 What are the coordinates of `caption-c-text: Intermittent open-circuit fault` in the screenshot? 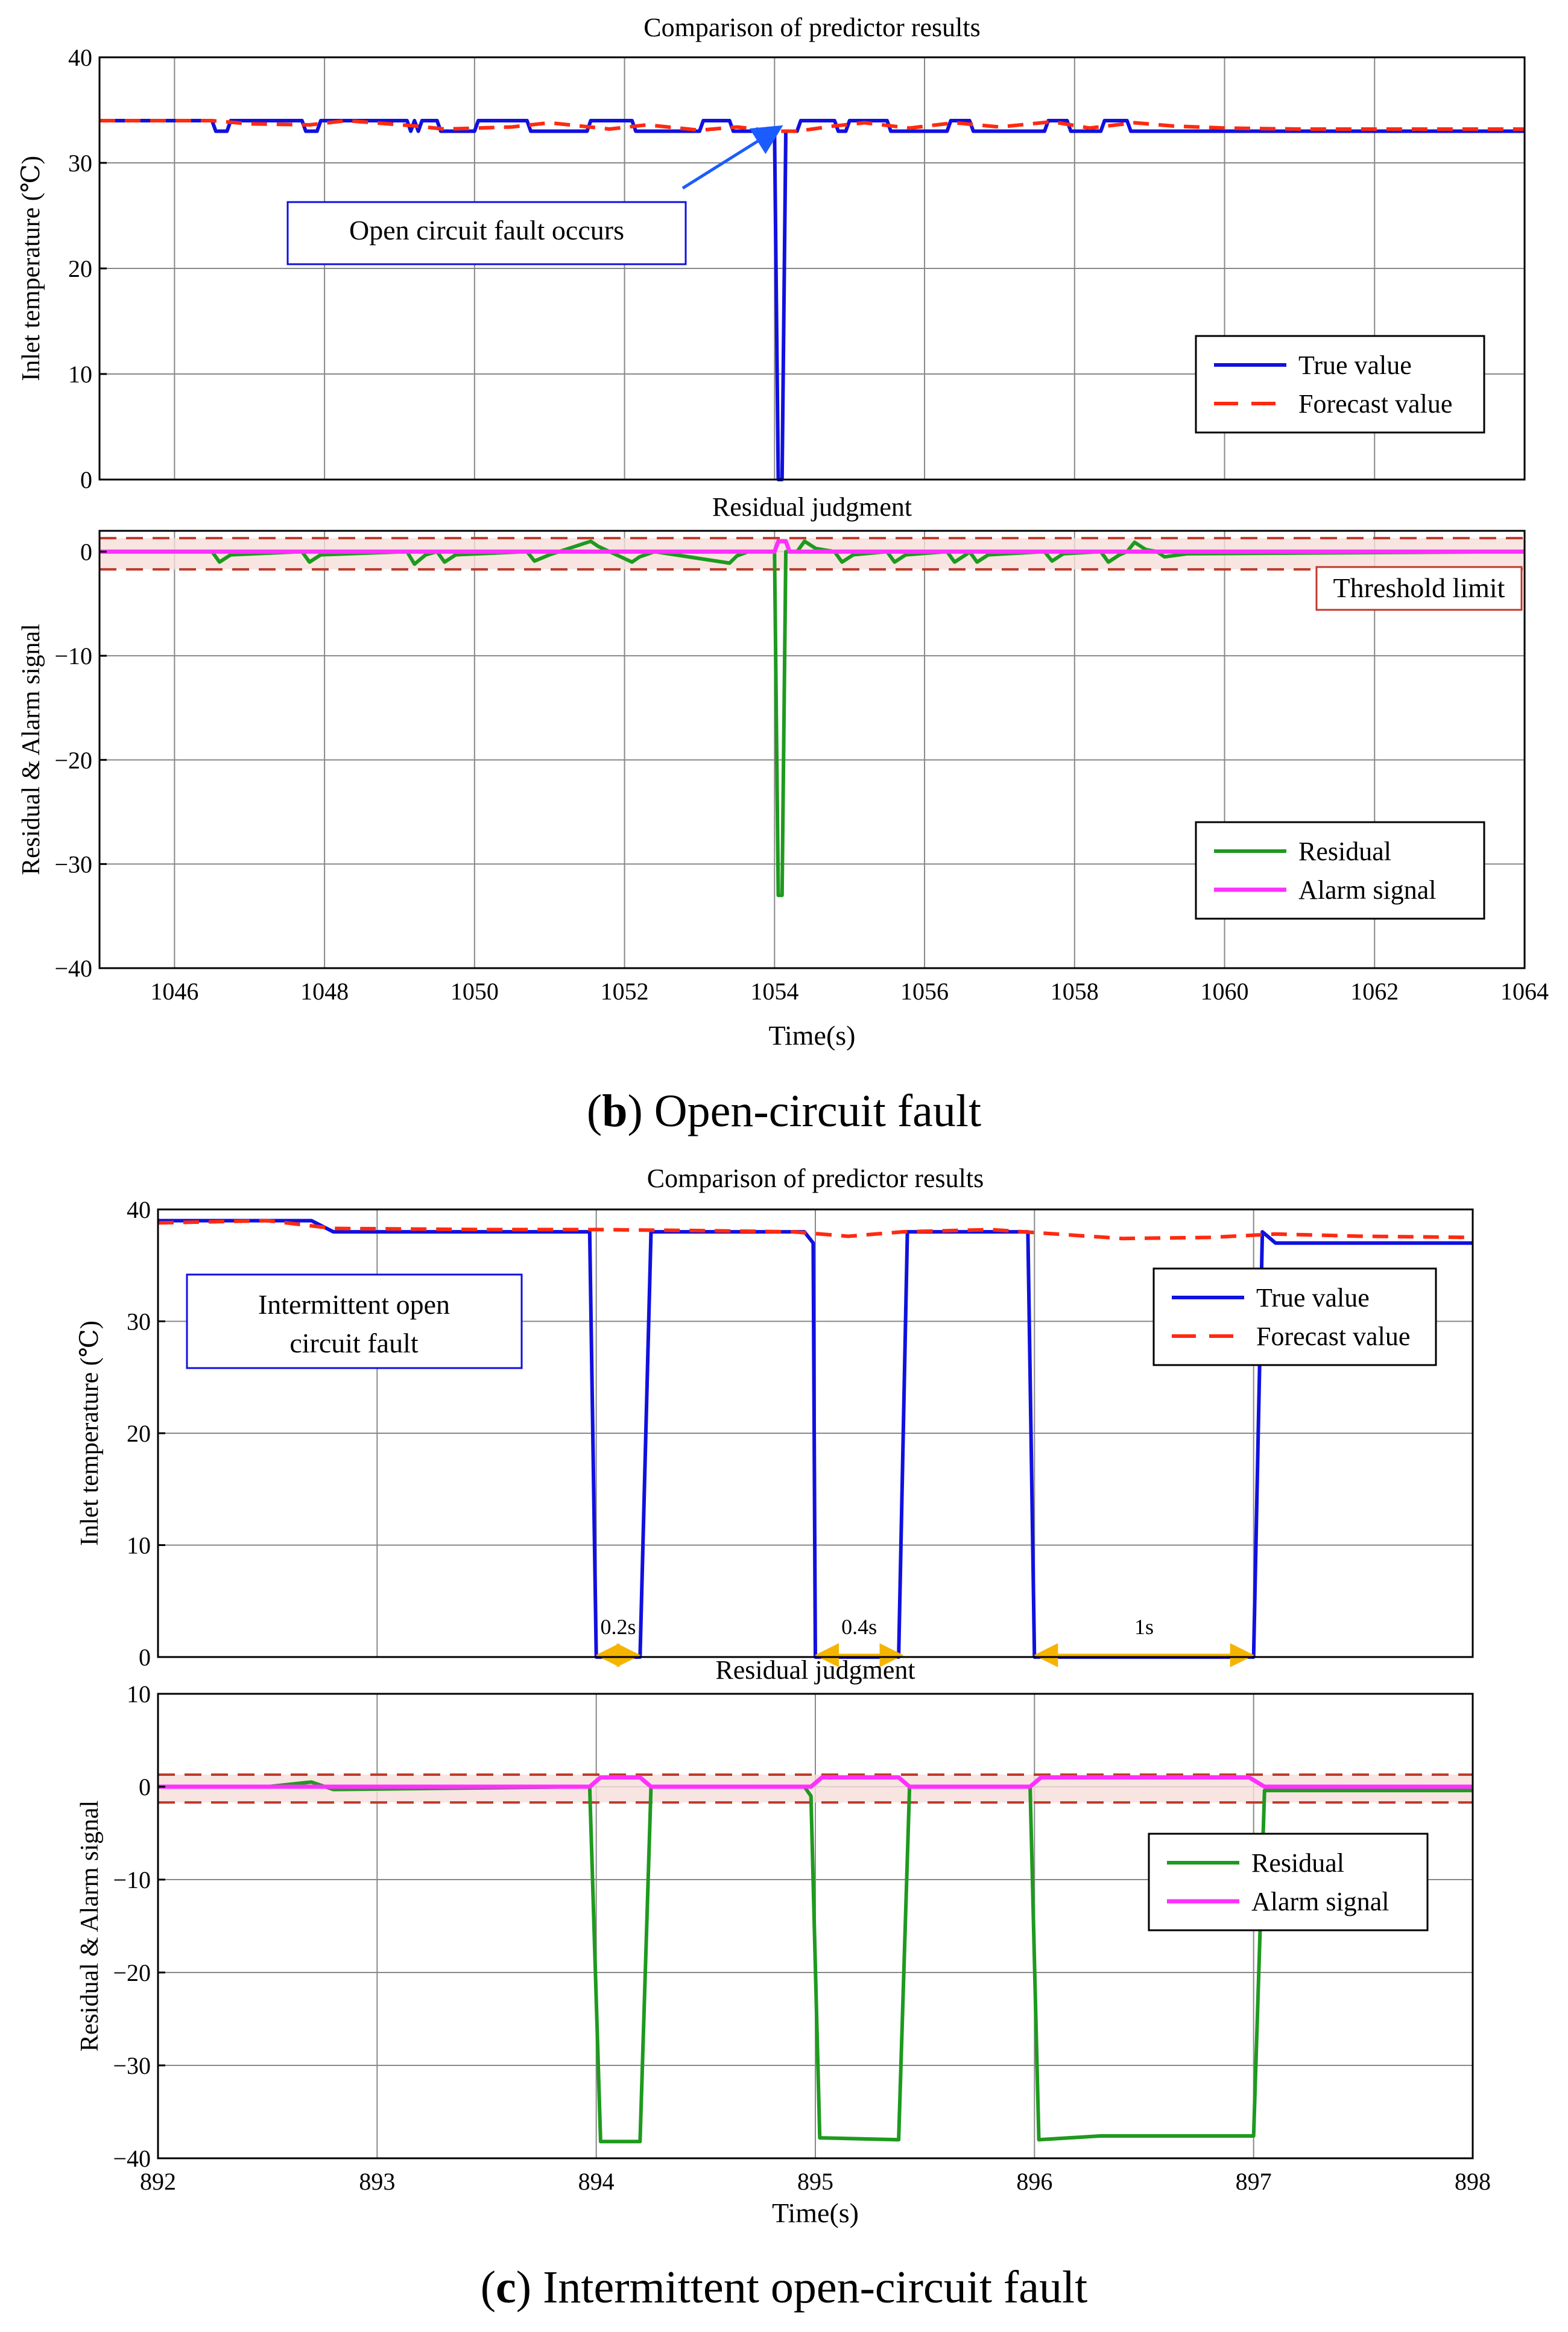 It's located at (815, 2288).